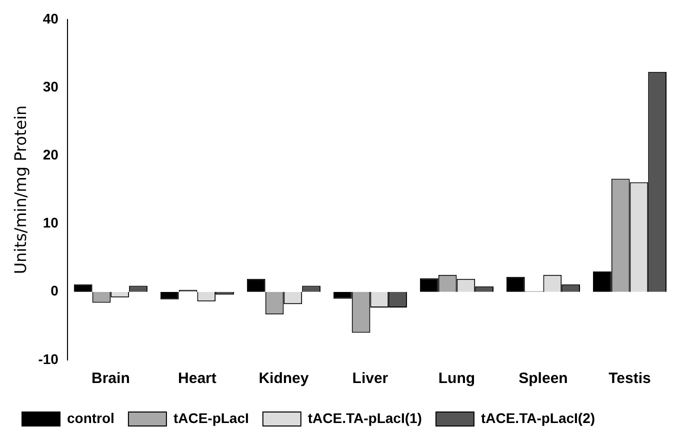 Image resolution: width=691 pixels, height=444 pixels. Describe the element at coordinates (543, 379) in the screenshot. I see `x-tick-label: Spleen` at that location.